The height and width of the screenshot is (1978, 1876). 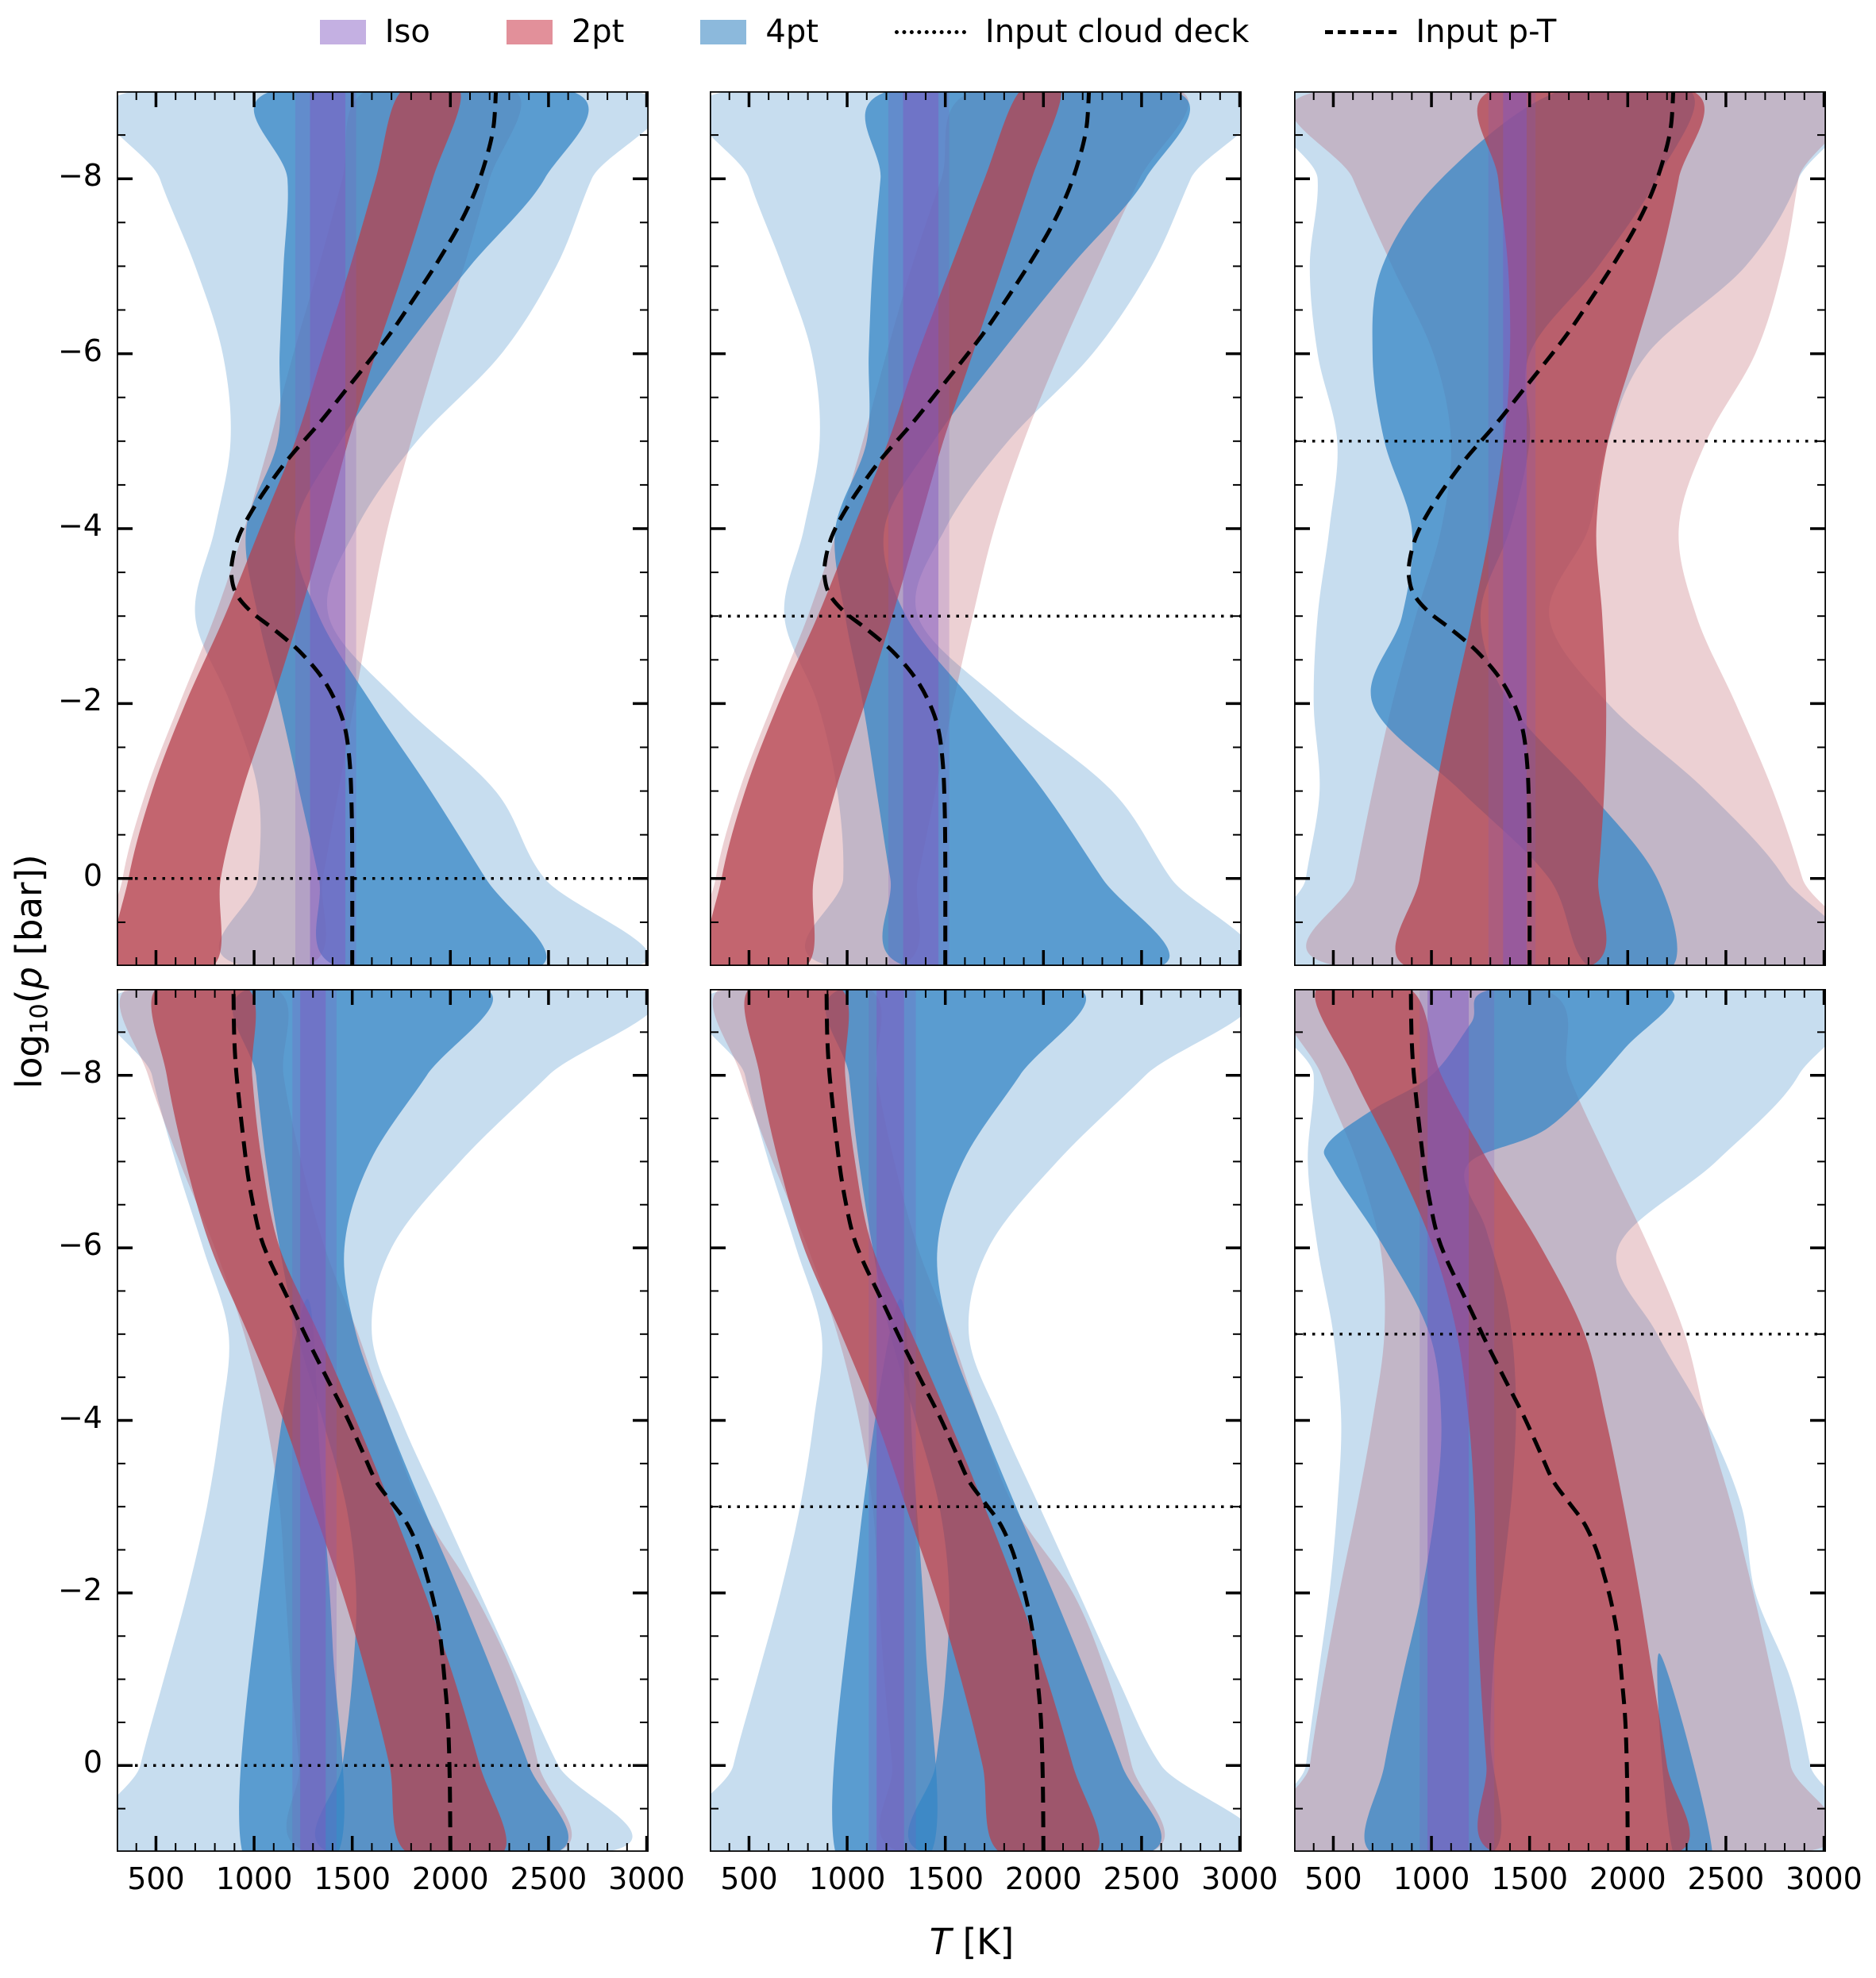 I want to click on legend-item-input-pt: Input p-T, so click(x=1441, y=32).